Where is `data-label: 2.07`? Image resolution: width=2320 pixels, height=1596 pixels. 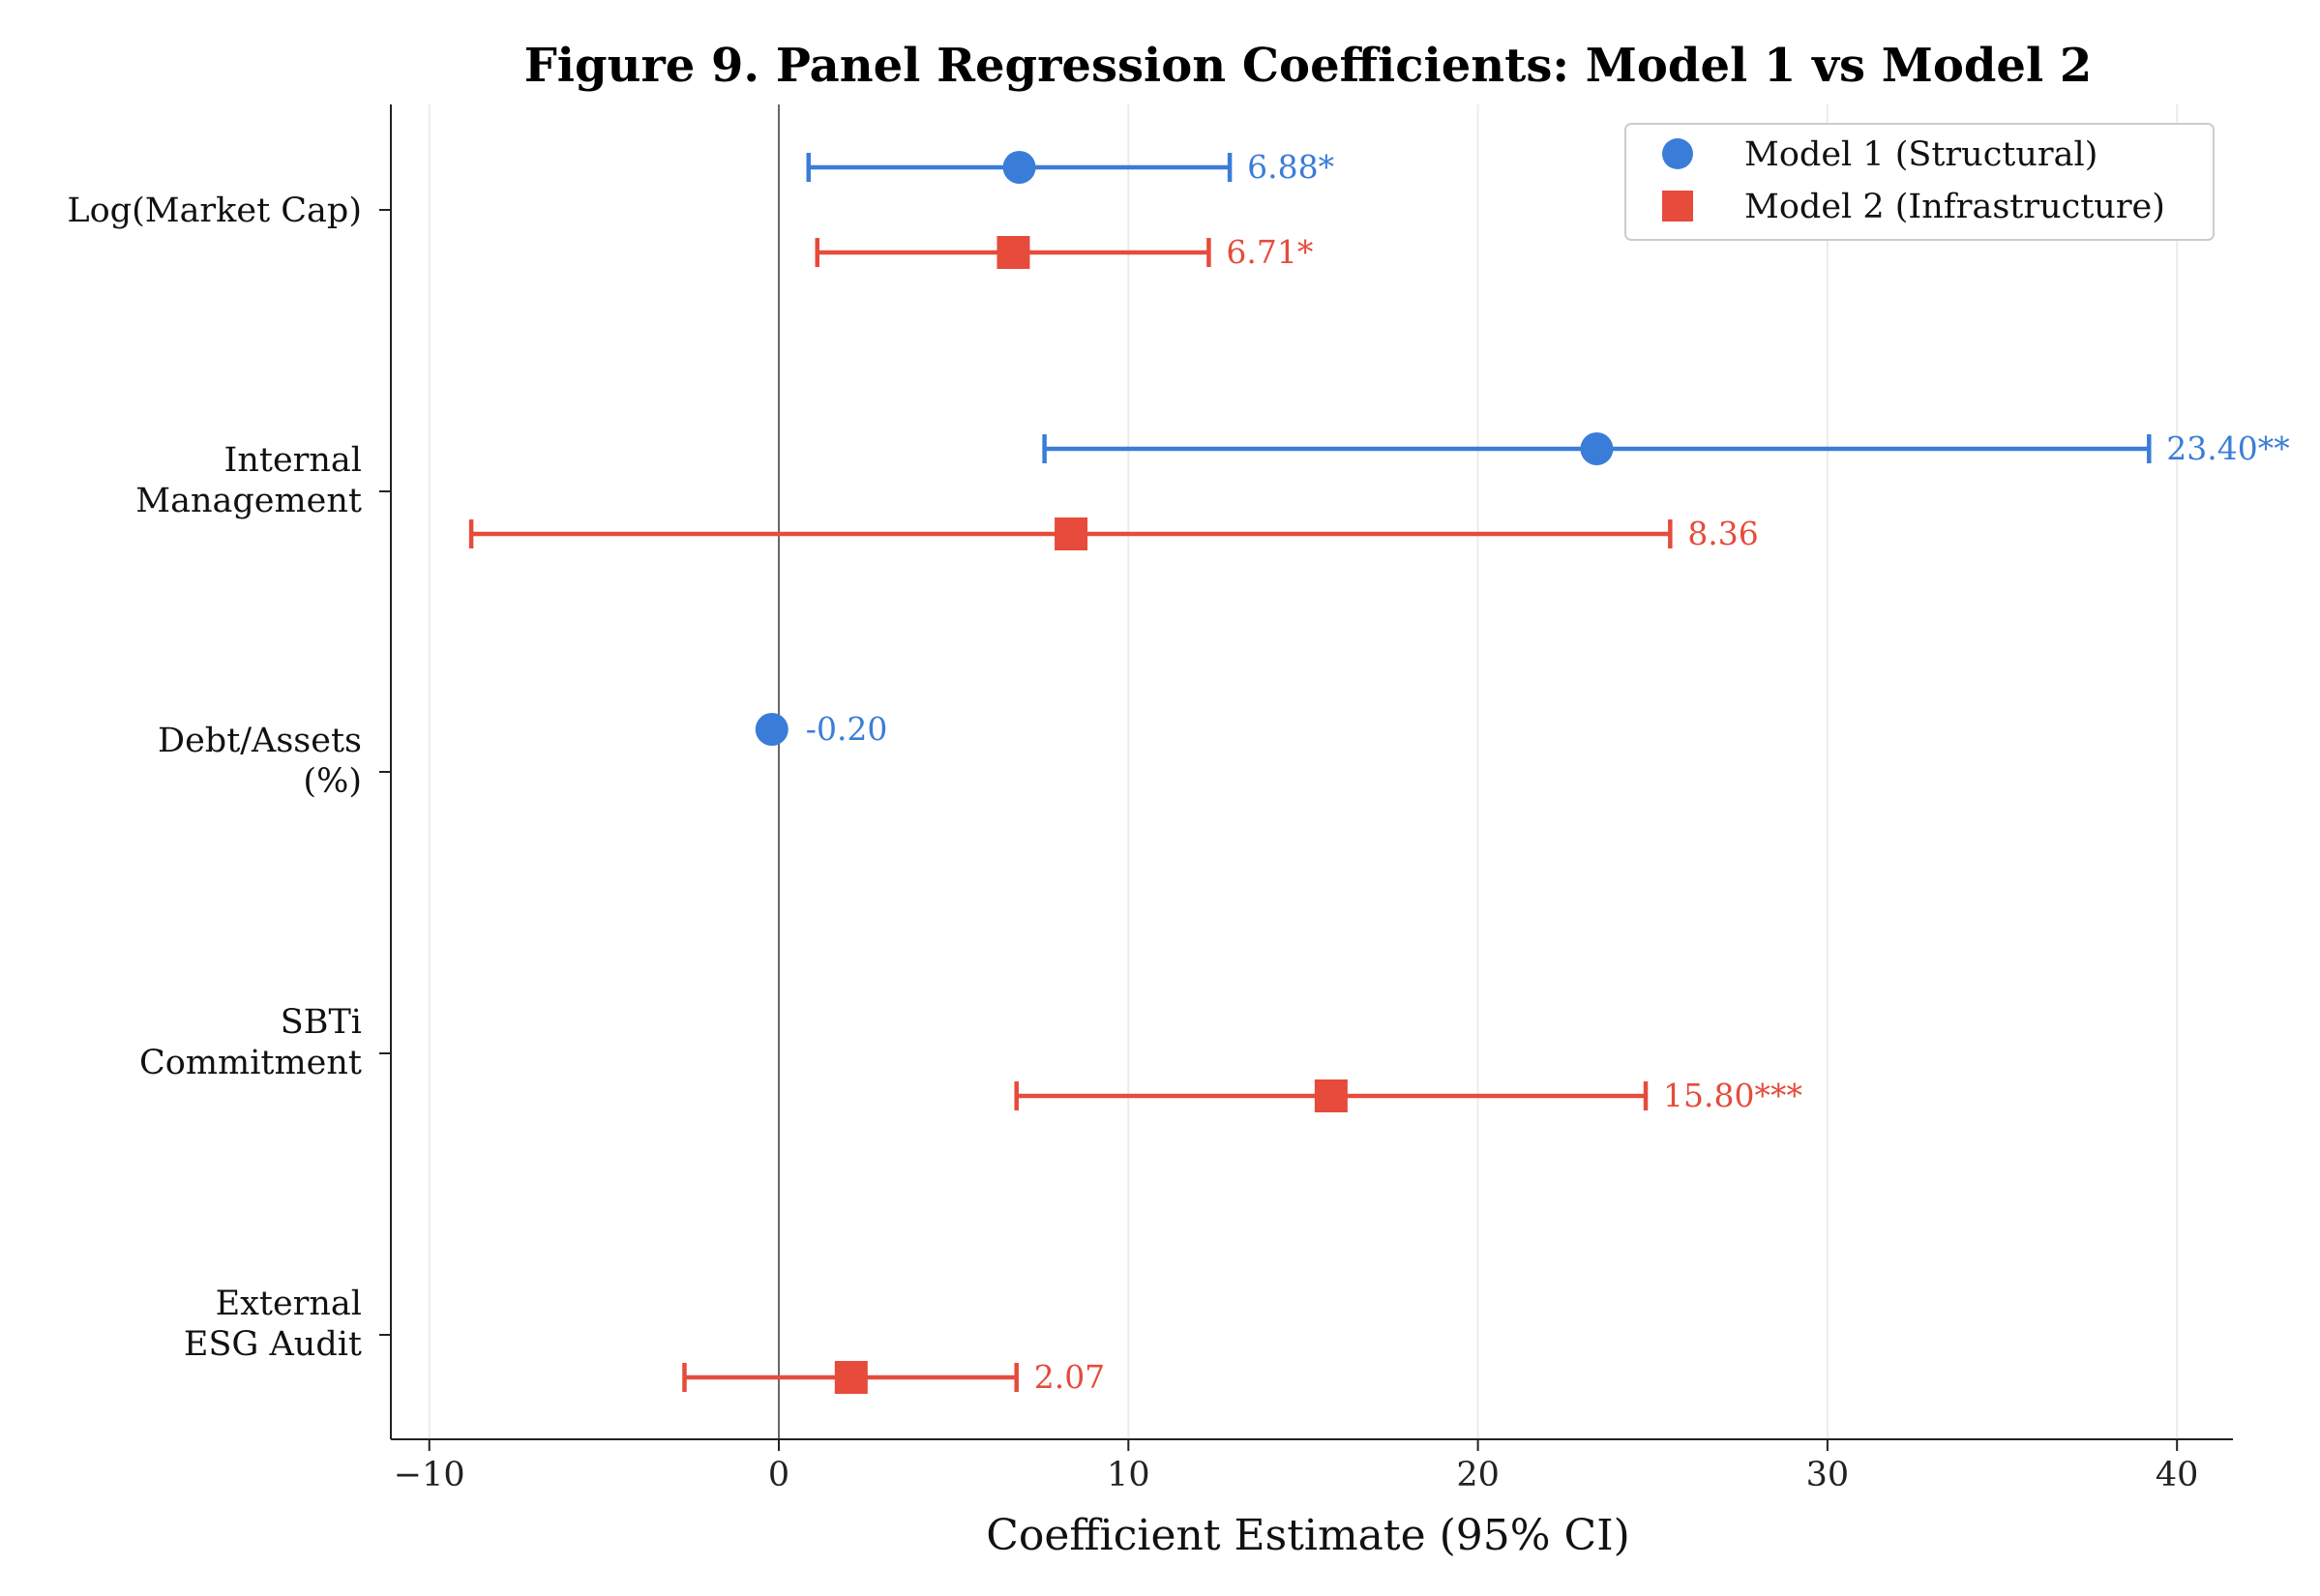
data-label: 2.07 is located at coordinates (1069, 1377).